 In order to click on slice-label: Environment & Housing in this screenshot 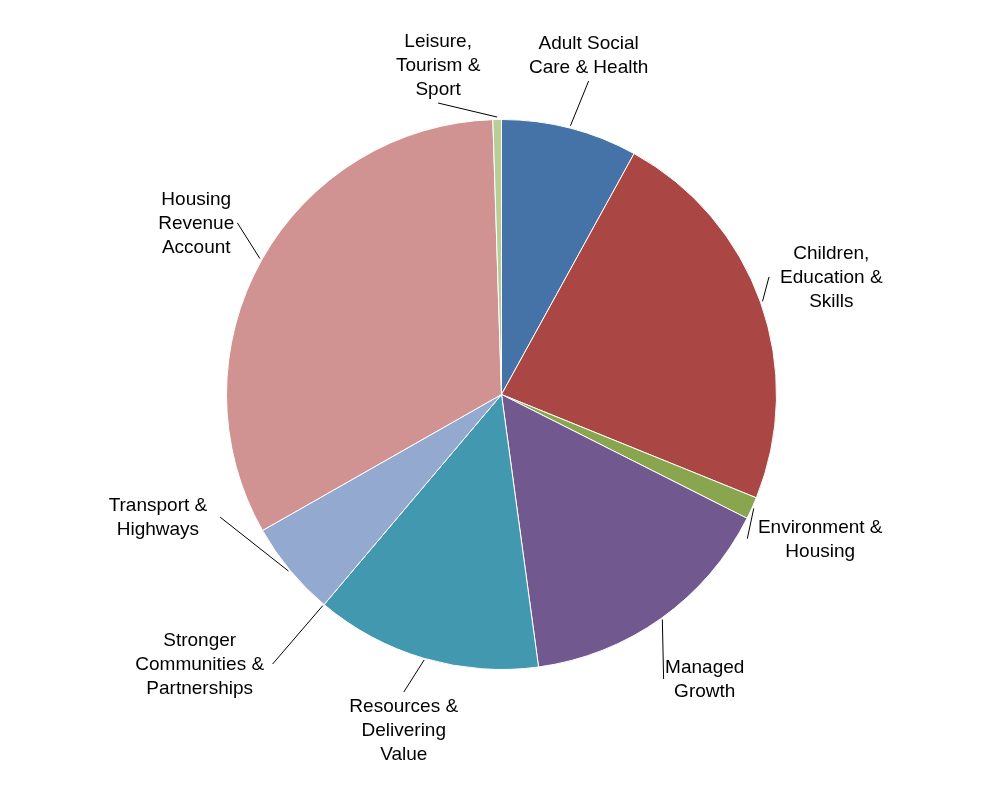, I will do `click(820, 538)`.